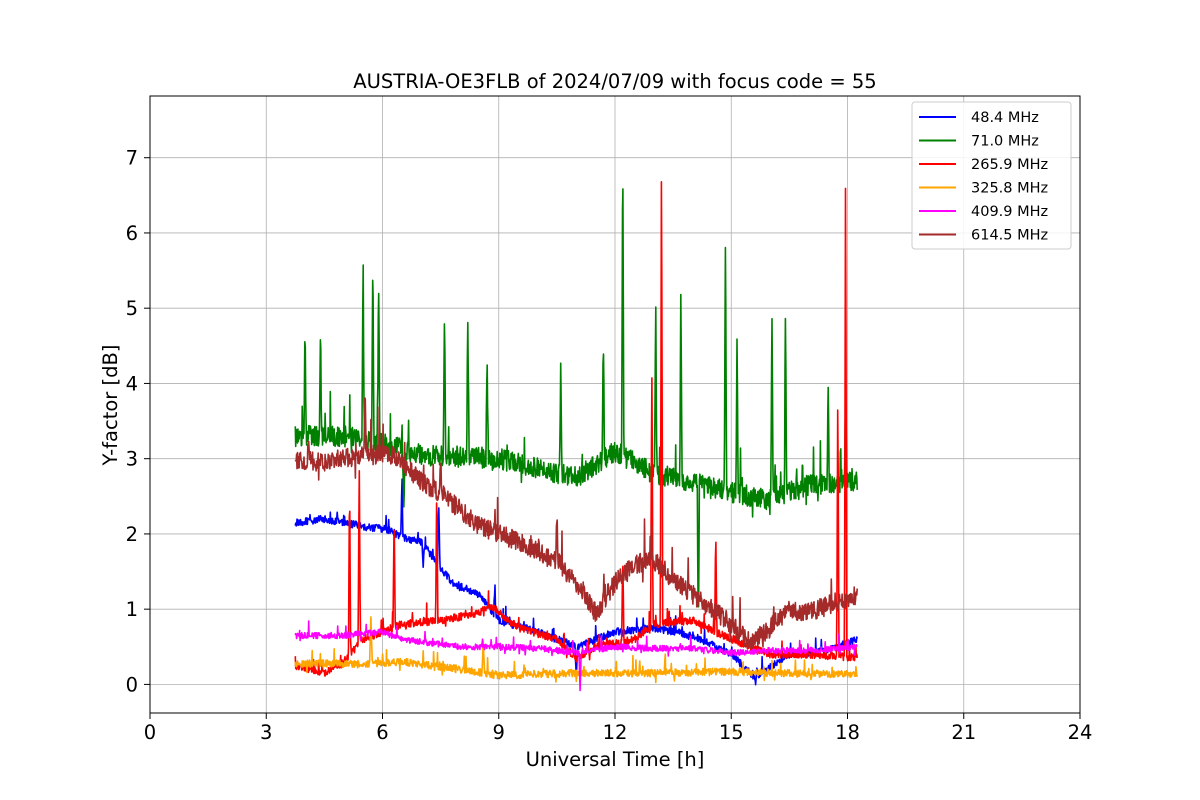 The width and height of the screenshot is (1200, 800). Describe the element at coordinates (110, 406) in the screenshot. I see `y-axis-label: Y-factor [dB]` at that location.